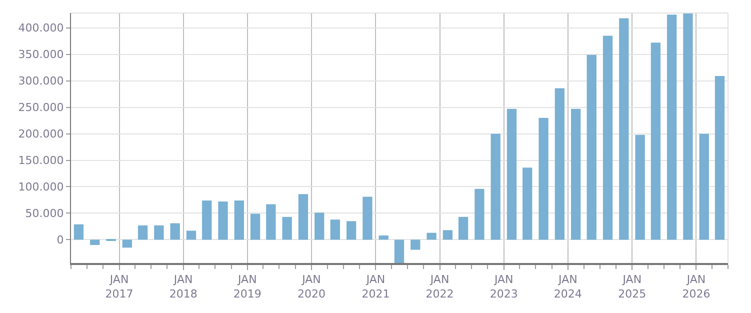  I want to click on x-tick-label: JAN 2021, so click(376, 286).